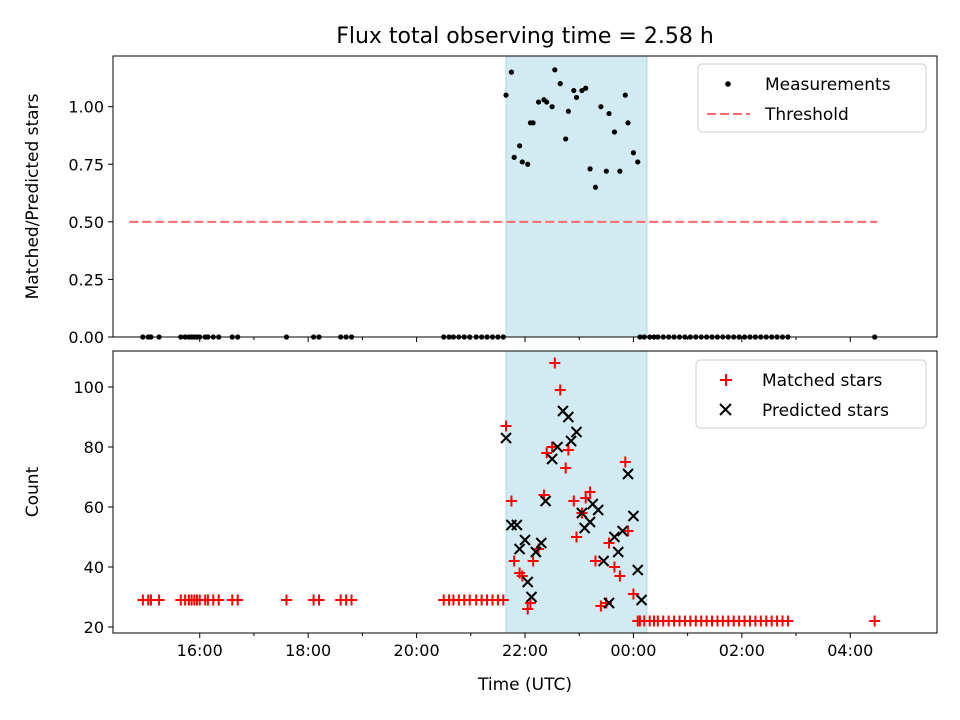 This screenshot has width=960, height=720. I want to click on x-tick-label: 16:00, so click(200, 650).